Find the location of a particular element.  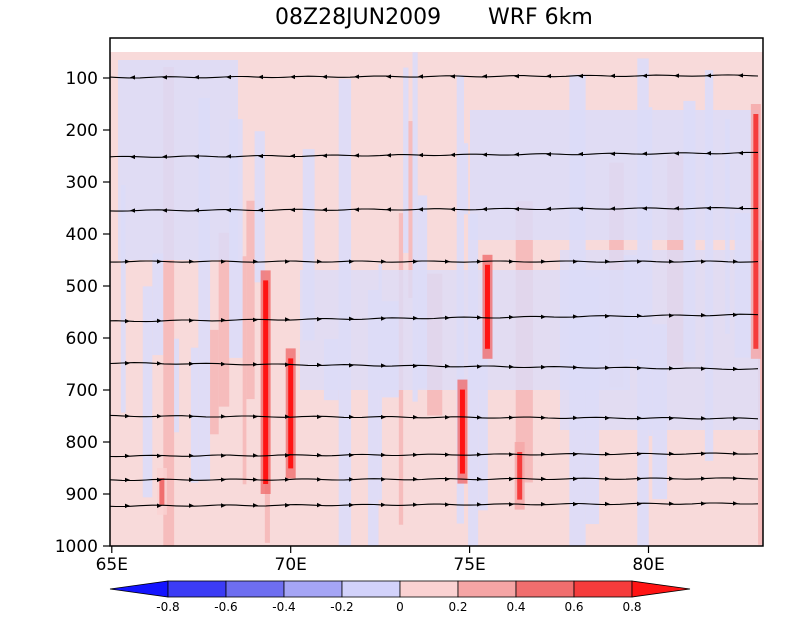

y-tick-label: 200 is located at coordinates (82, 131).